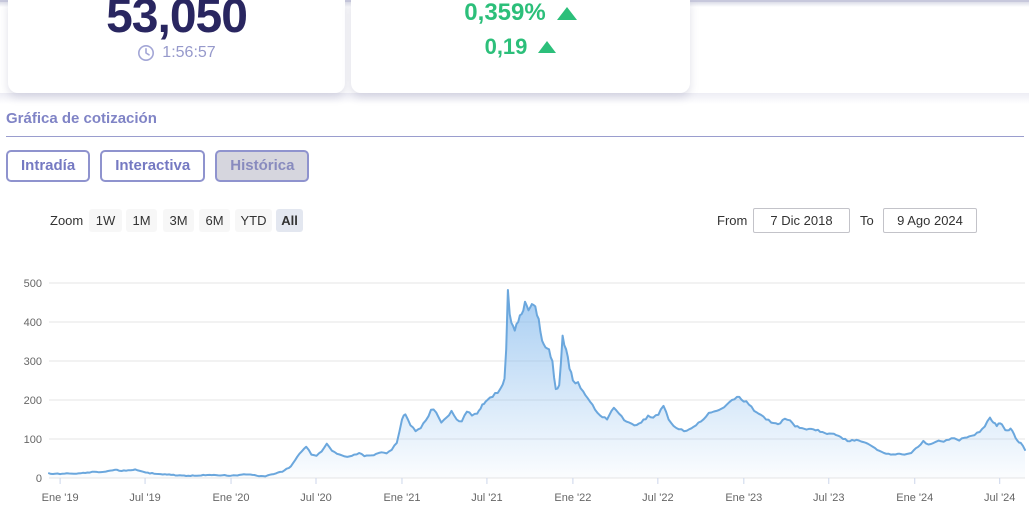 This screenshot has height=518, width=1029. I want to click on y-axis-label: 300, so click(33, 362).